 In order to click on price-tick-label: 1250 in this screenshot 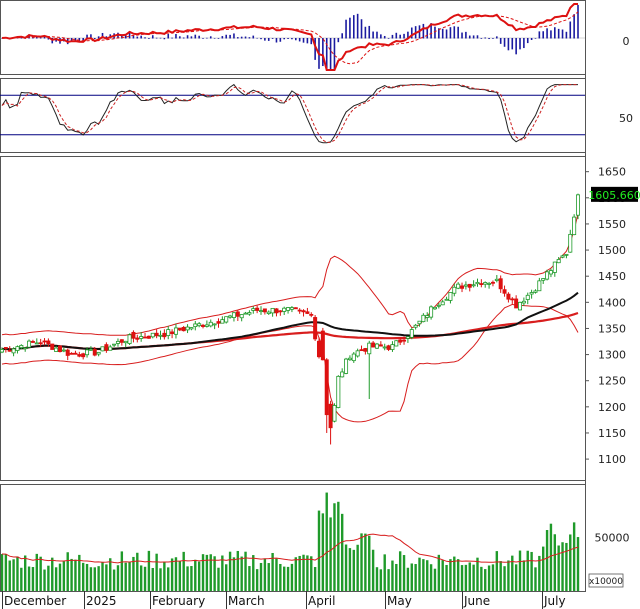, I will do `click(612, 381)`.